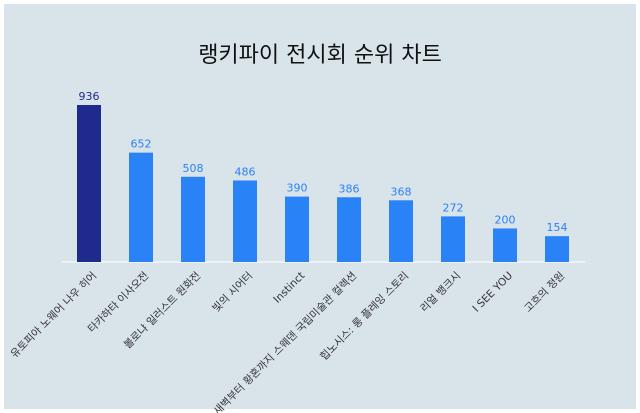 The height and width of the screenshot is (413, 640). Describe the element at coordinates (193, 168) in the screenshot. I see `value-label: 508` at that location.